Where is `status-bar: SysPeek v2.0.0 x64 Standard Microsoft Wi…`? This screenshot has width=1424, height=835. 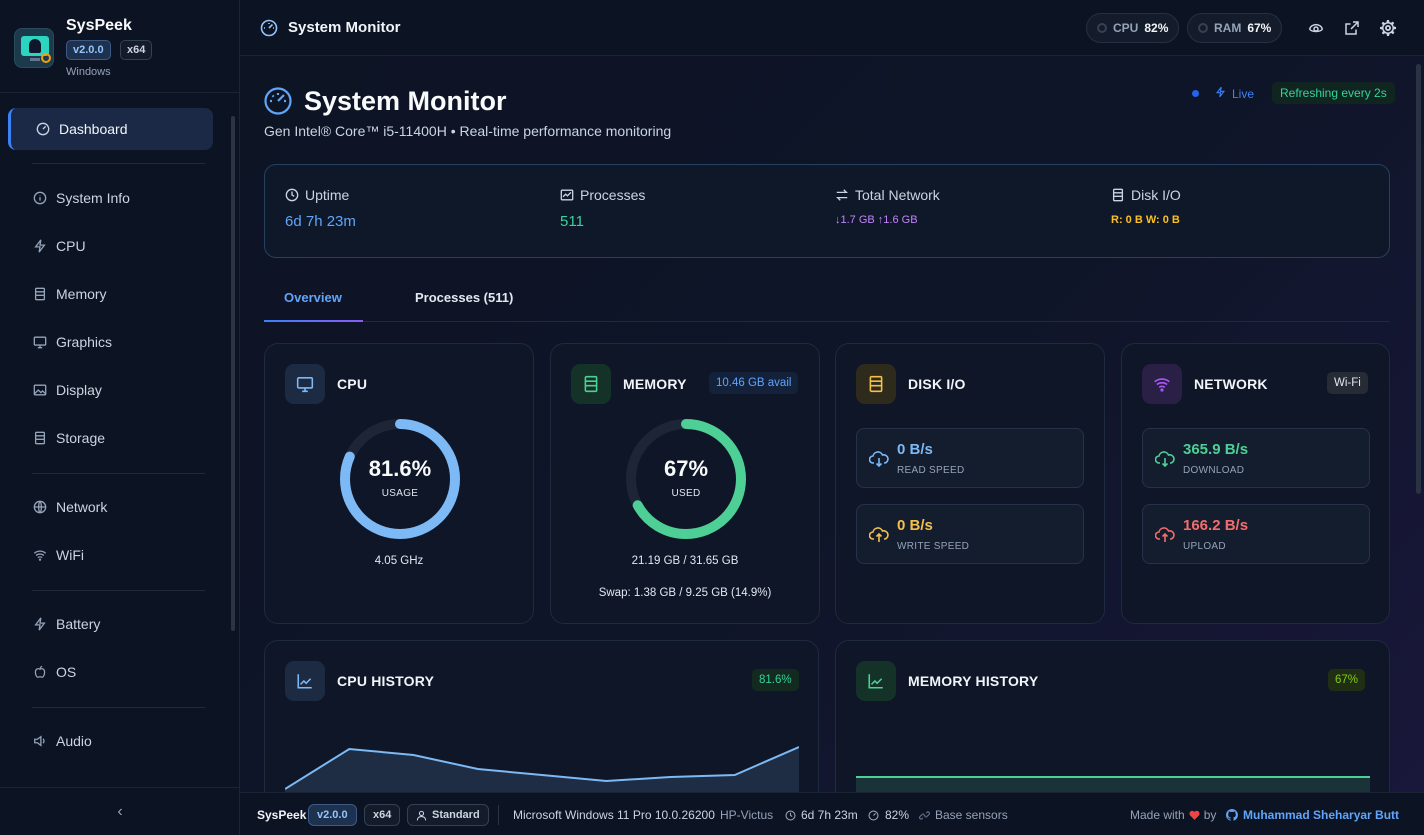 status-bar: SysPeek v2.0.0 x64 Standard Microsoft Wi… is located at coordinates (832, 813).